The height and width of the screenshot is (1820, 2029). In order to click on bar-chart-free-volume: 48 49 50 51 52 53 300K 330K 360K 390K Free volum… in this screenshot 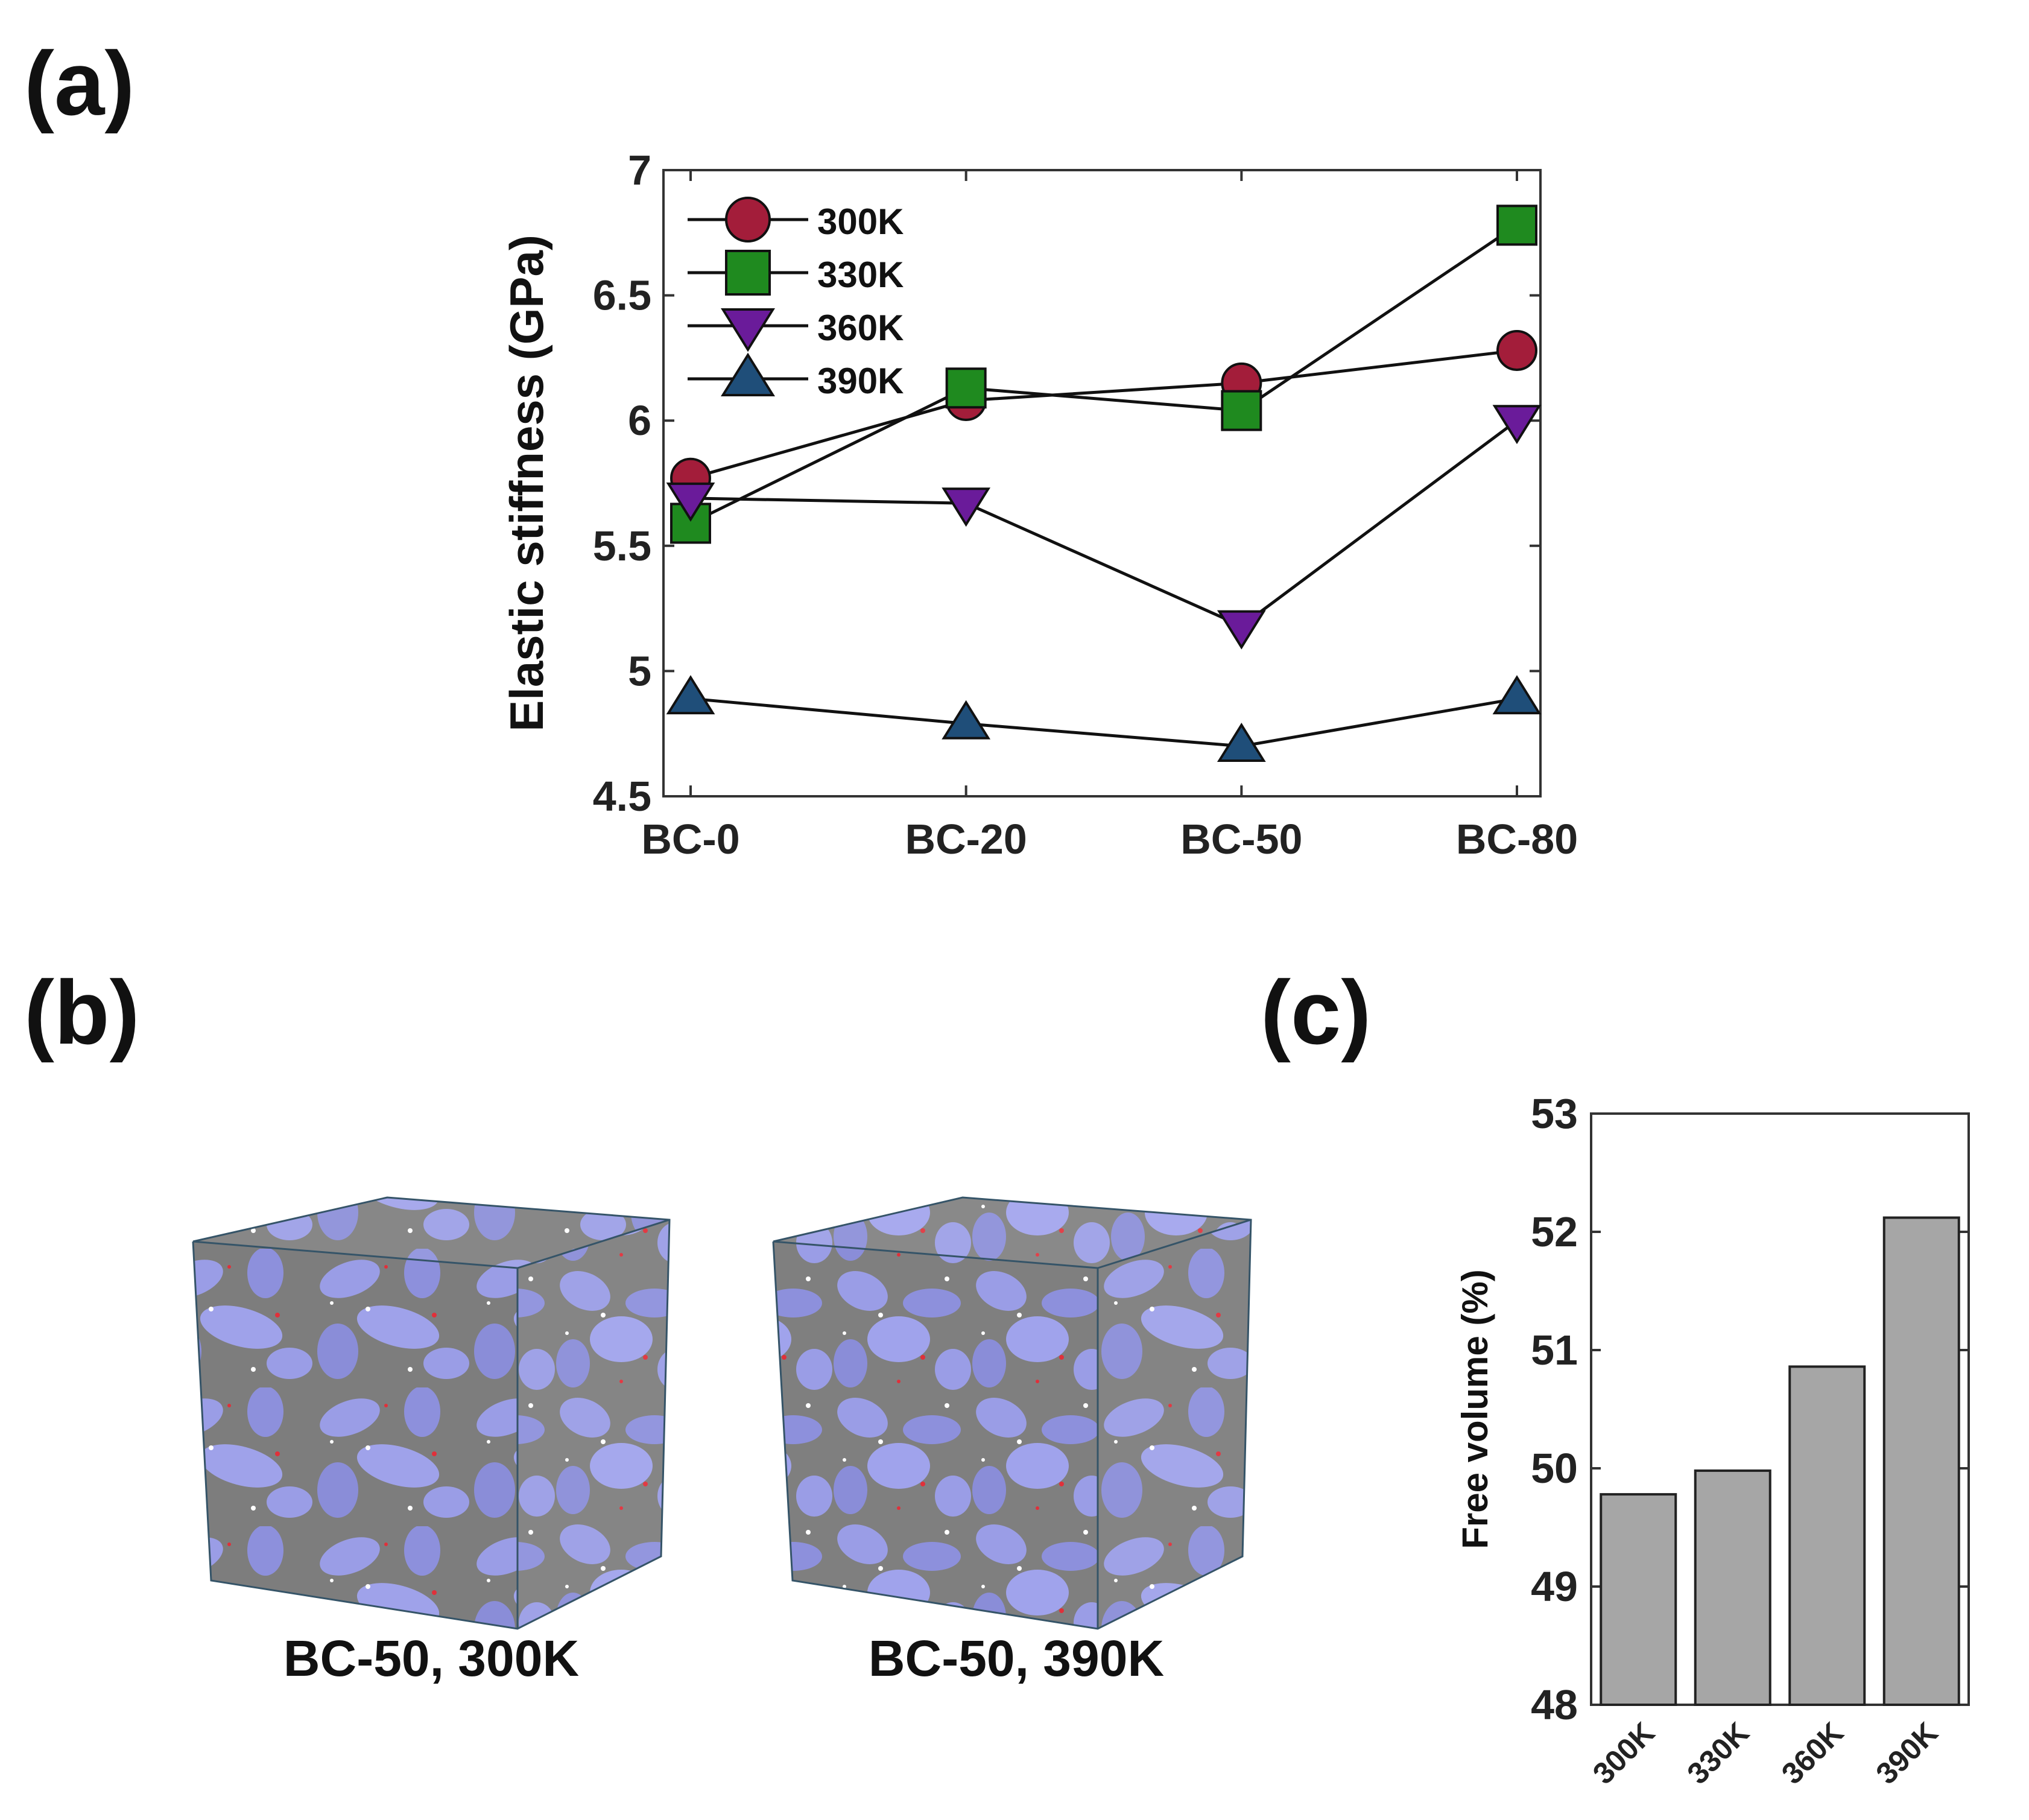, I will do `click(1712, 1440)`.